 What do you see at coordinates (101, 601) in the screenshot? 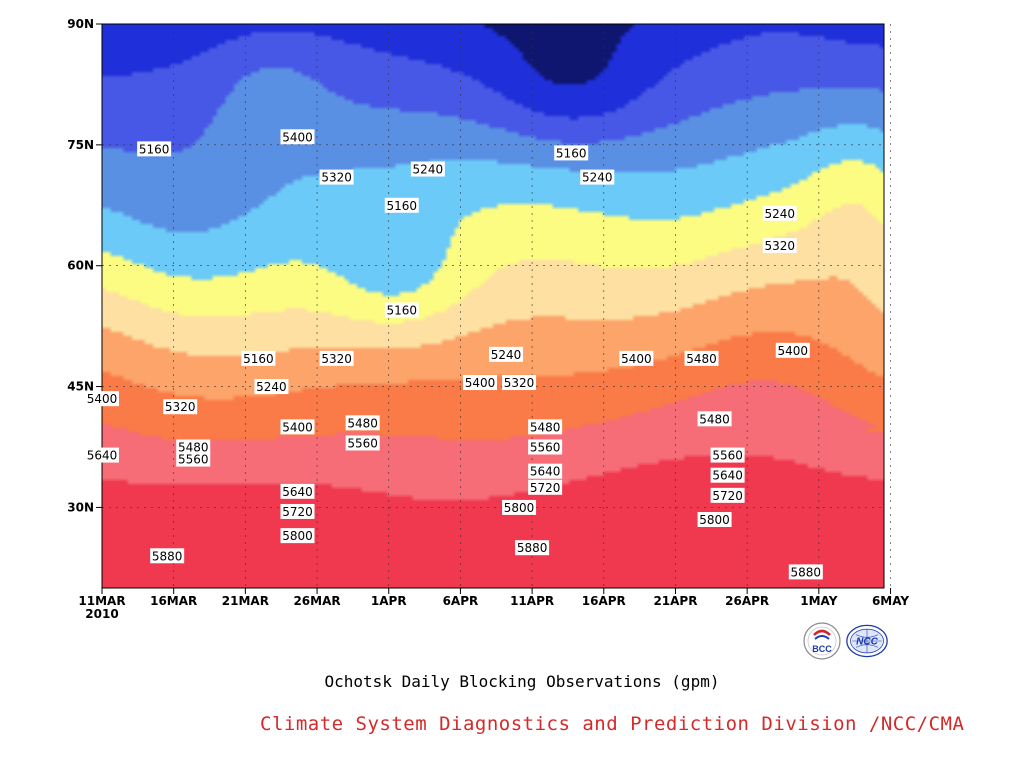
I see `x-tick-label: 11MAR` at bounding box center [101, 601].